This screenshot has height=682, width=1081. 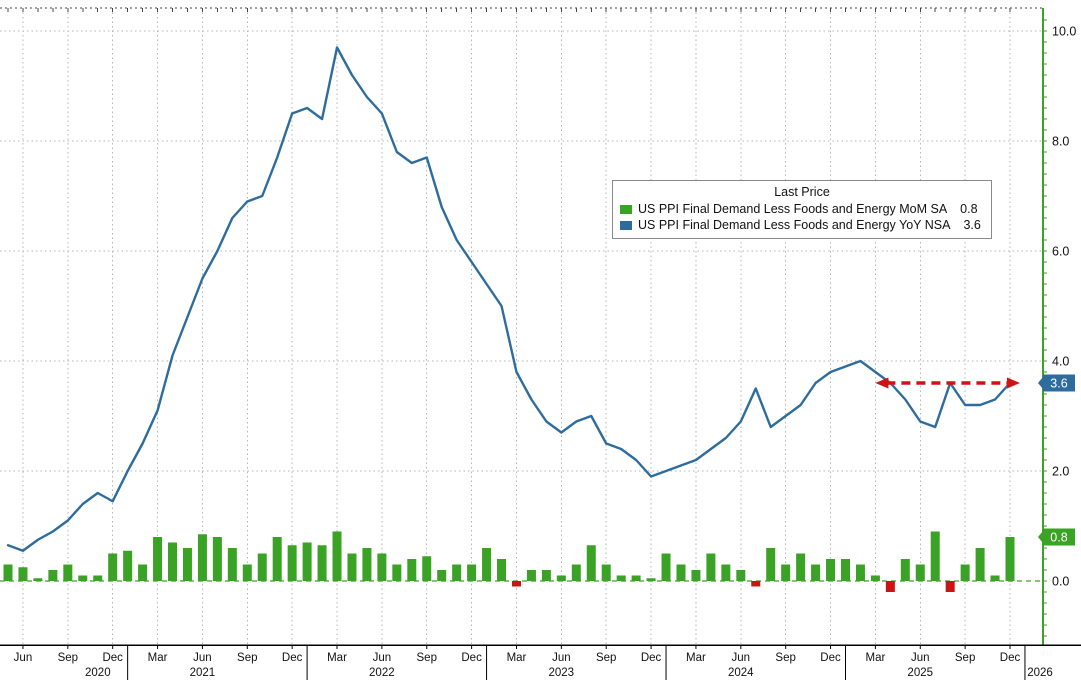 I want to click on svg-text: 0.8, so click(x=1058, y=538).